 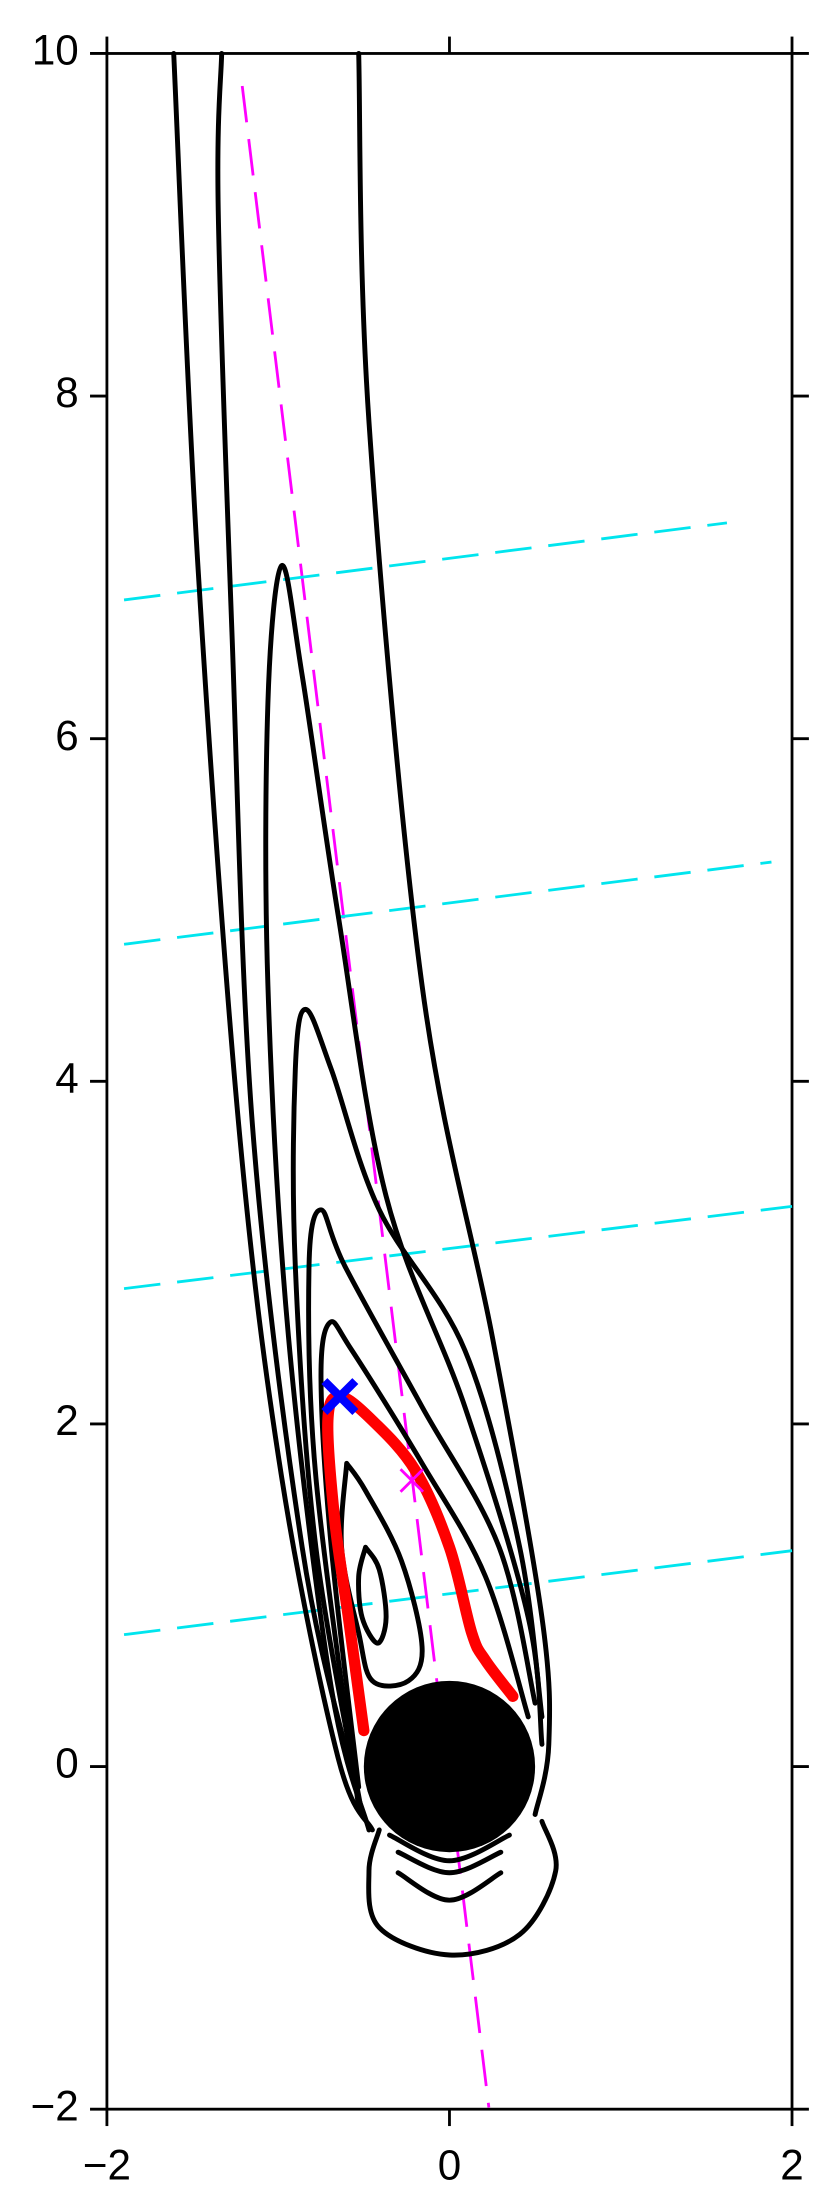 What do you see at coordinates (107, 2164) in the screenshot?
I see `x-tick-label: −2` at bounding box center [107, 2164].